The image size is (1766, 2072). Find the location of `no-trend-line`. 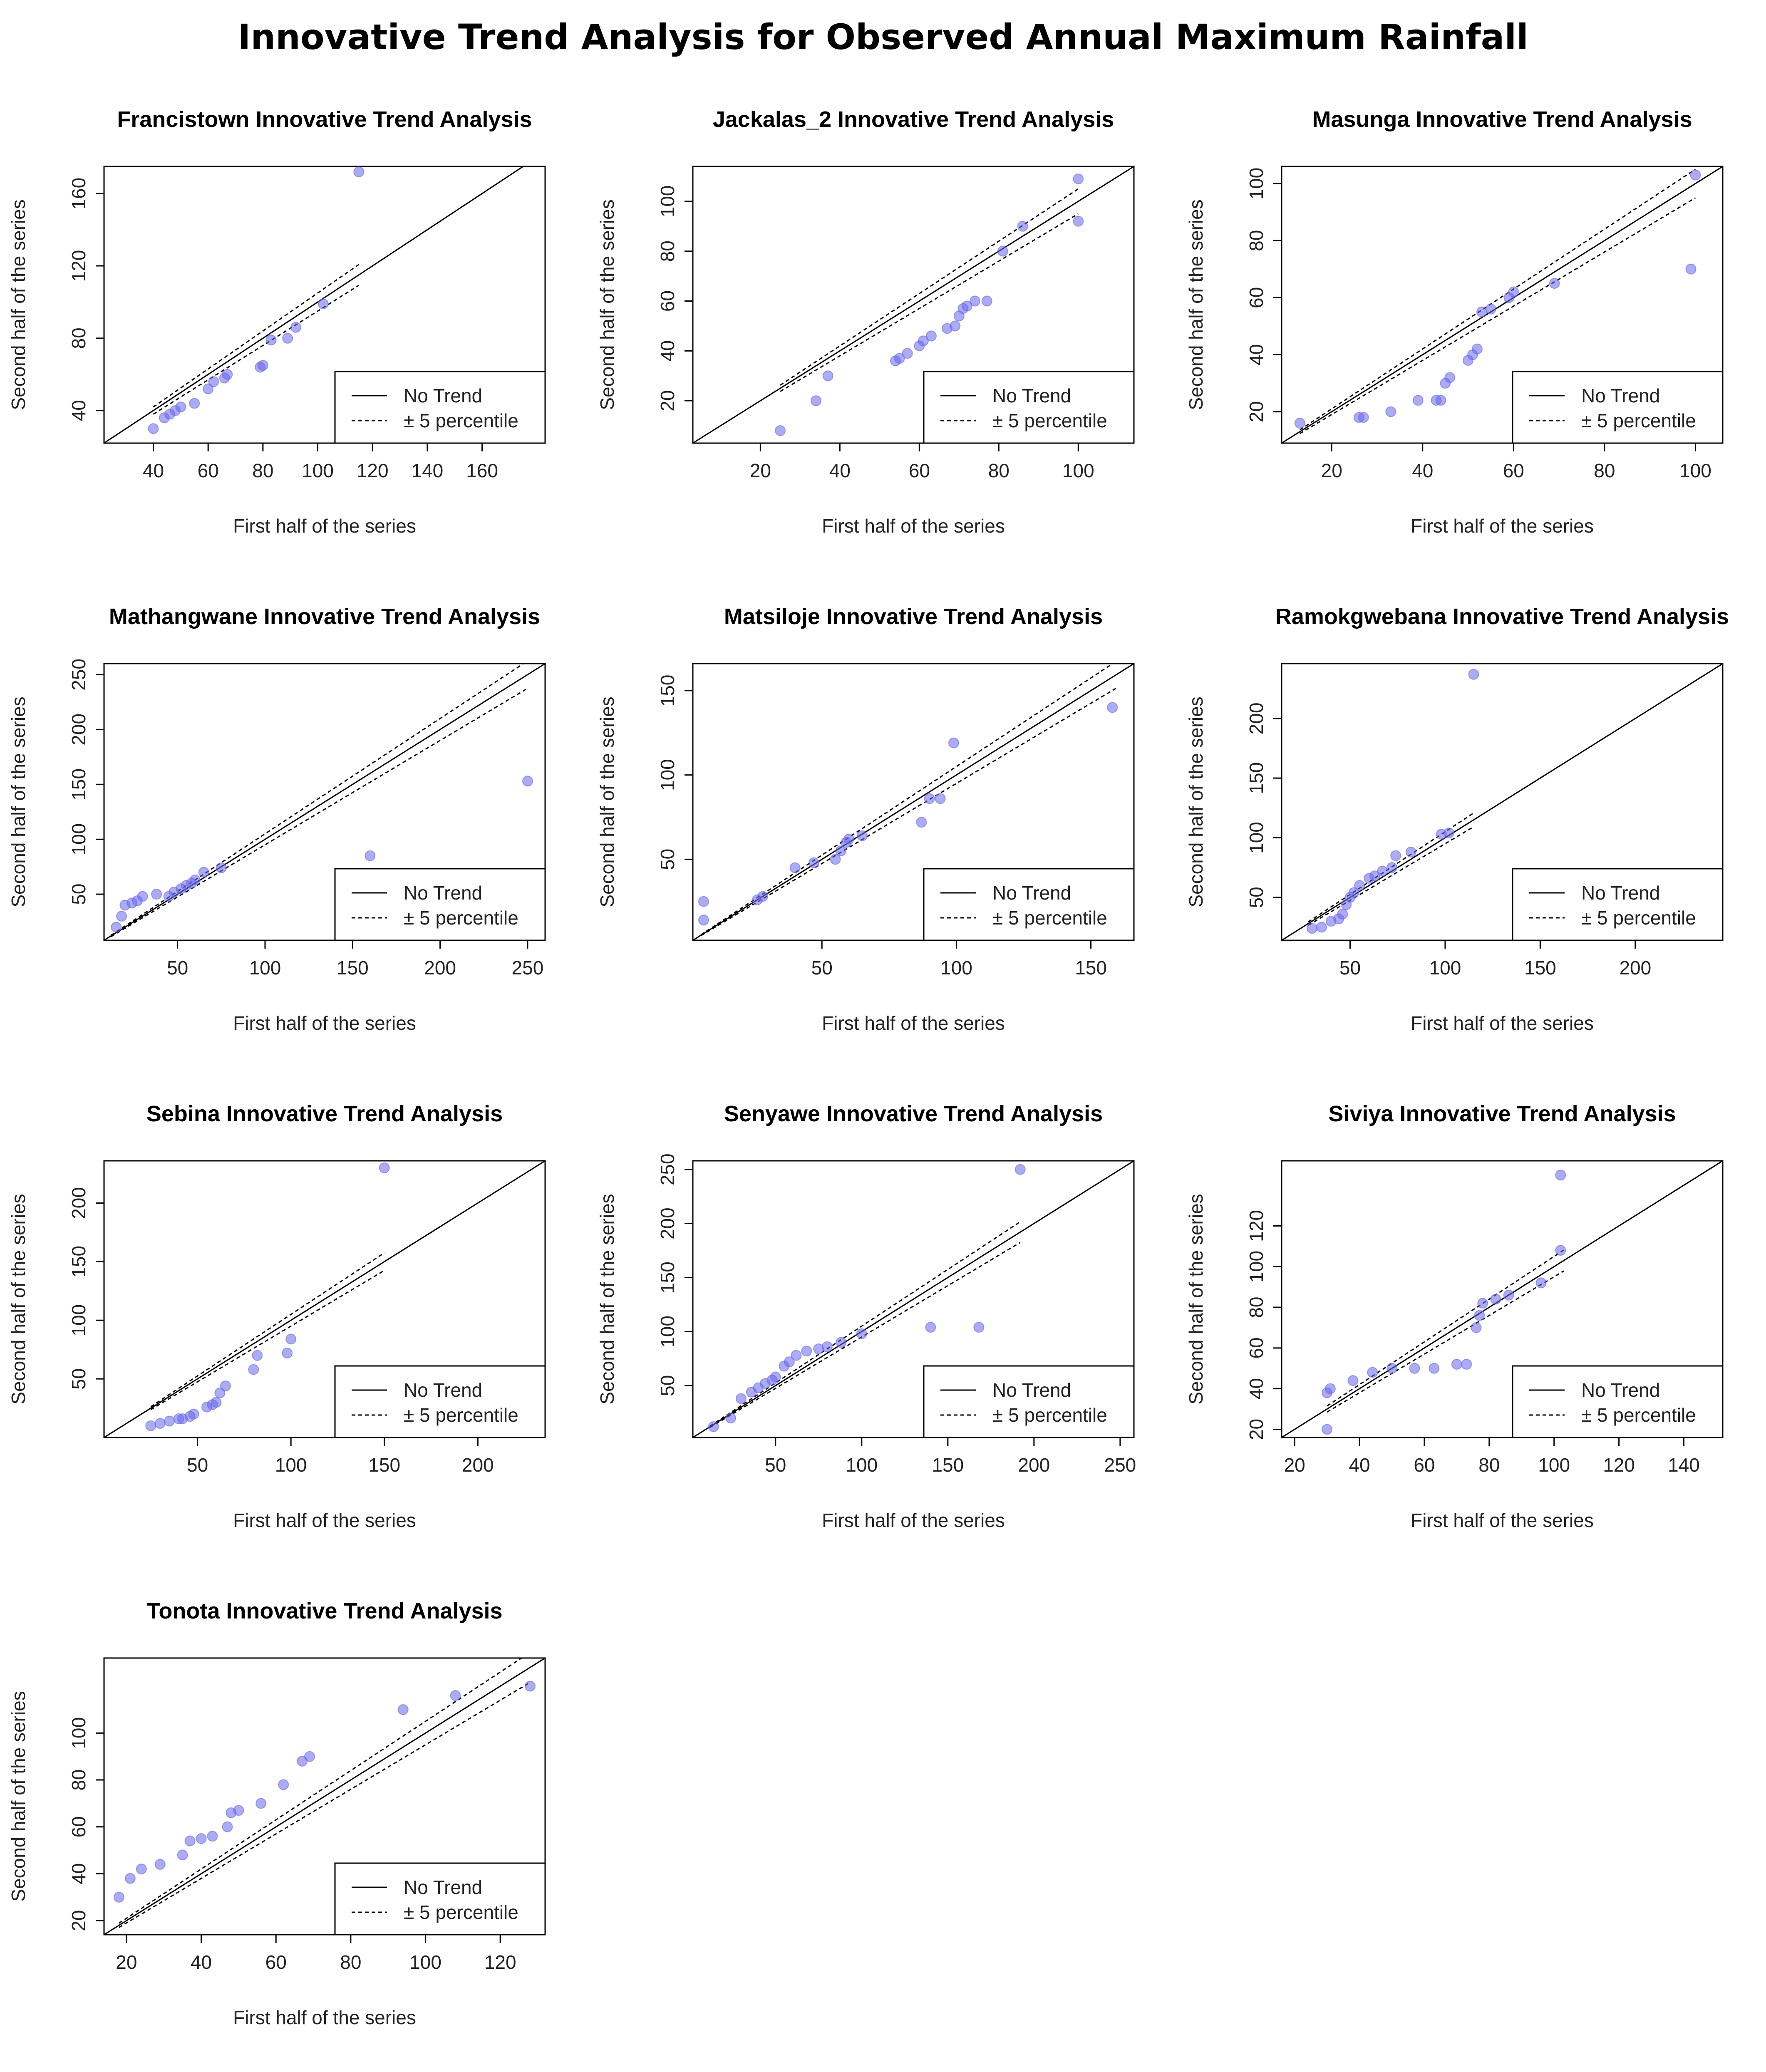

no-trend-line is located at coordinates (913, 304).